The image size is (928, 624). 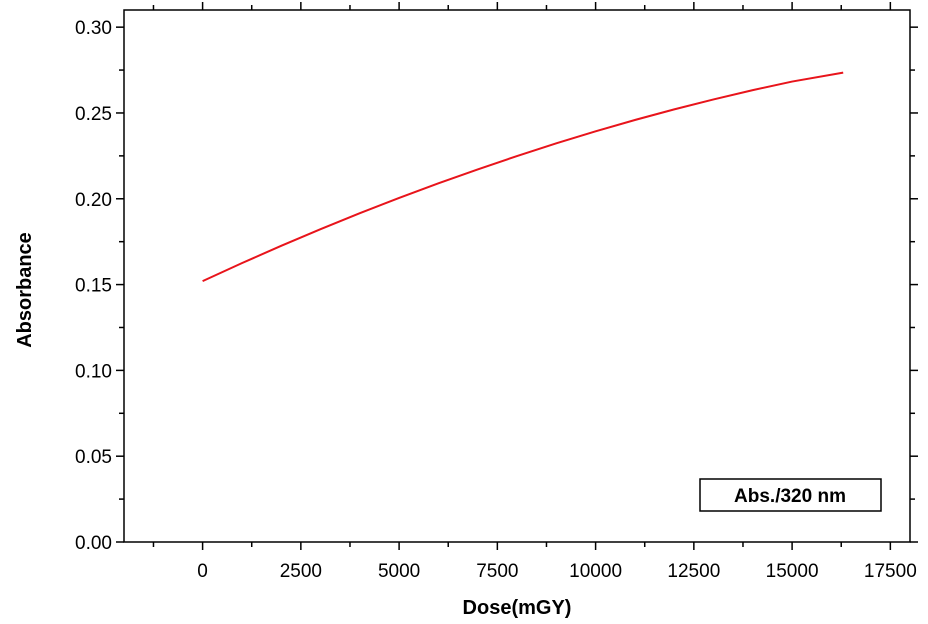 What do you see at coordinates (93, 543) in the screenshot?
I see `y-tick-label: 0.00` at bounding box center [93, 543].